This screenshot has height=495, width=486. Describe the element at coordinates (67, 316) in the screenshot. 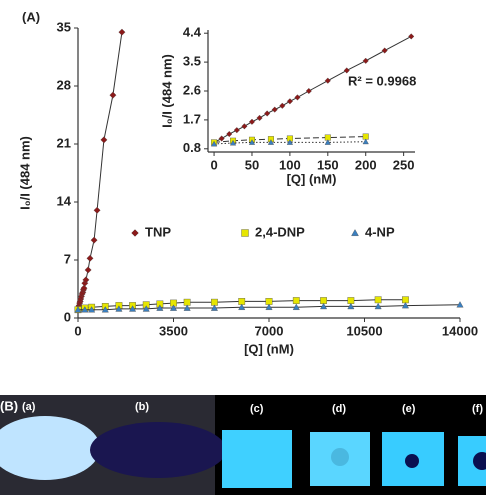

I see `y-tick-label: 0` at that location.